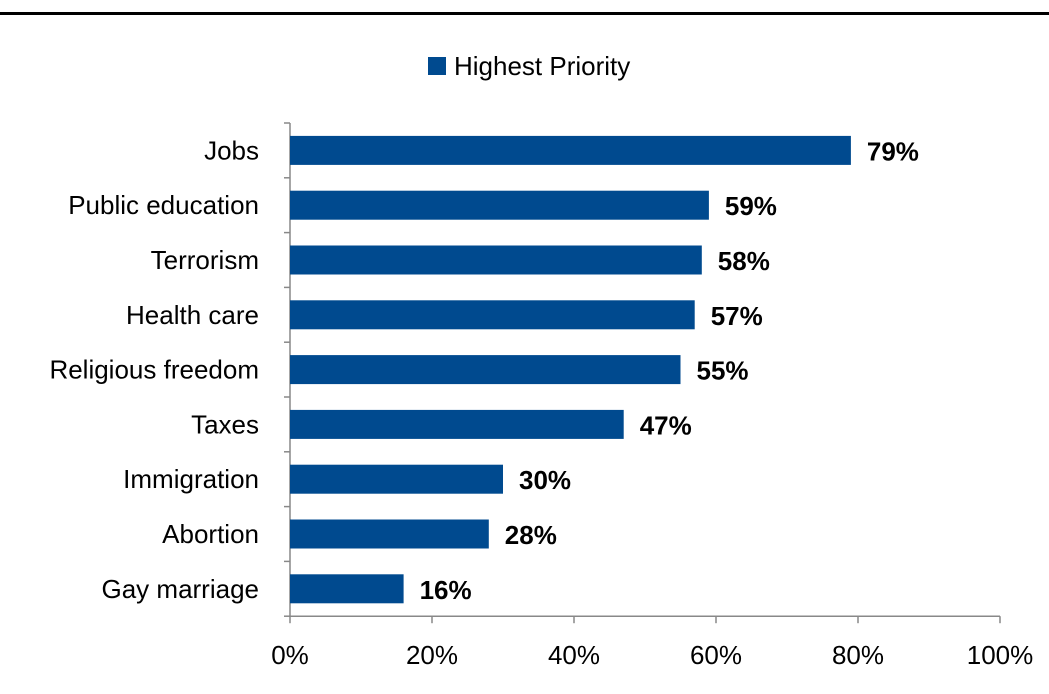 The image size is (1049, 694). I want to click on legend-label: Highest Priority, so click(542, 66).